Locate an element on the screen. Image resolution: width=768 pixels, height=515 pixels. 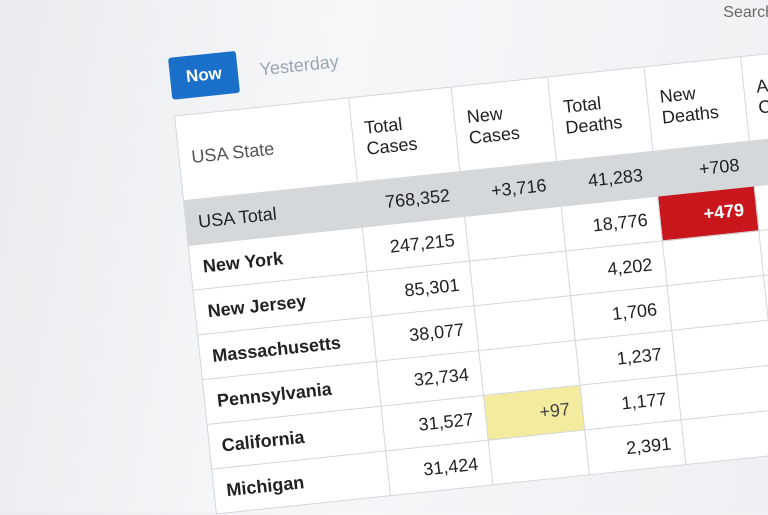
tab-yesterday: Yesterday is located at coordinates (299, 64).